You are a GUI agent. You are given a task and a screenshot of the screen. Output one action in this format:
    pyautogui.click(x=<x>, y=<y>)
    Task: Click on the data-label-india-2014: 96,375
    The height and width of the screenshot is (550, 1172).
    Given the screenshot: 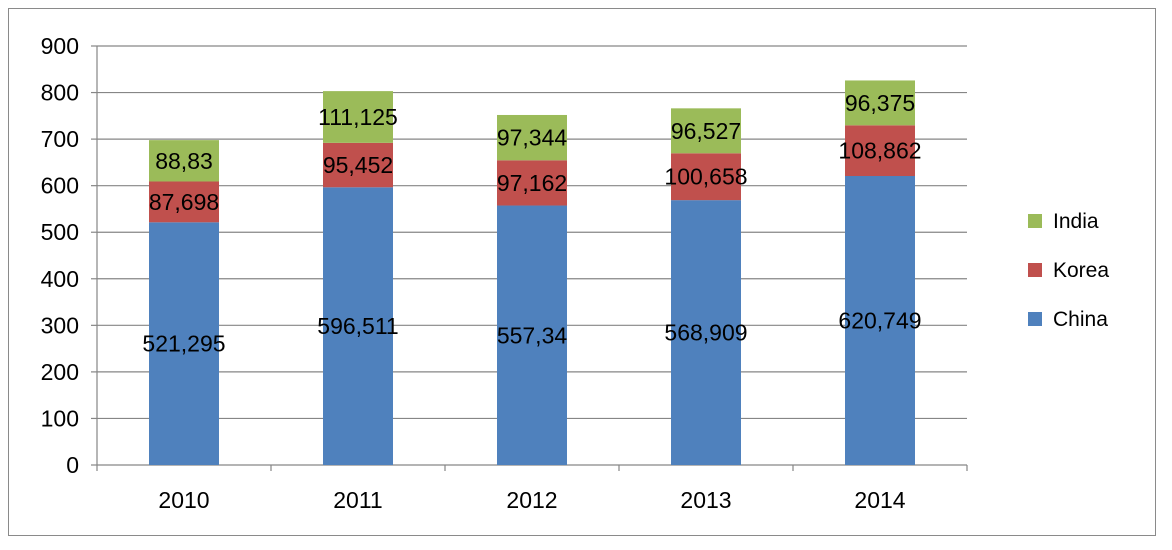 What is the action you would take?
    pyautogui.click(x=880, y=103)
    